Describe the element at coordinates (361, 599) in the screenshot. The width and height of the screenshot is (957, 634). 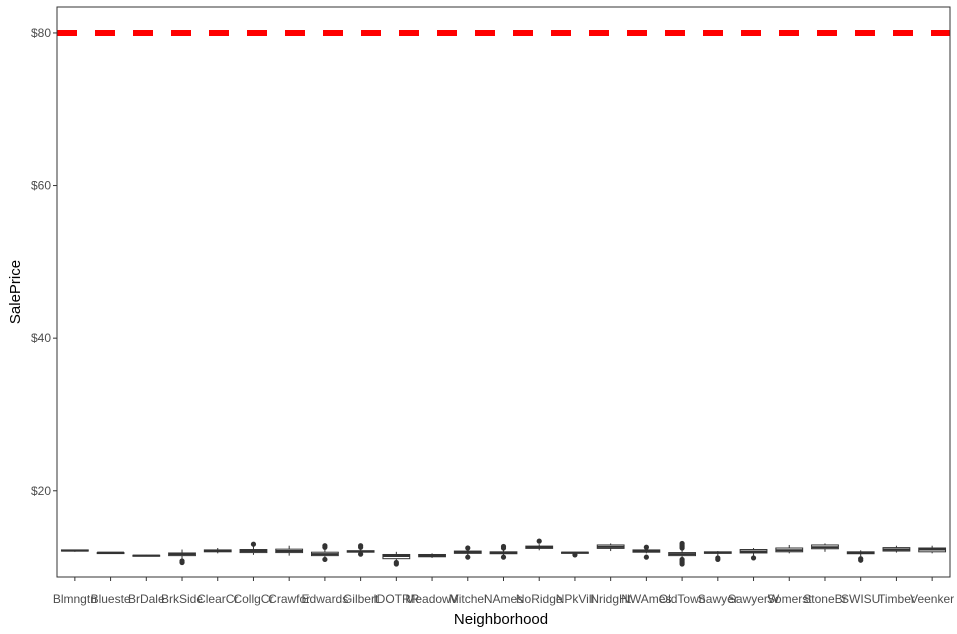
I see `x-tick-label: Gilbert` at that location.